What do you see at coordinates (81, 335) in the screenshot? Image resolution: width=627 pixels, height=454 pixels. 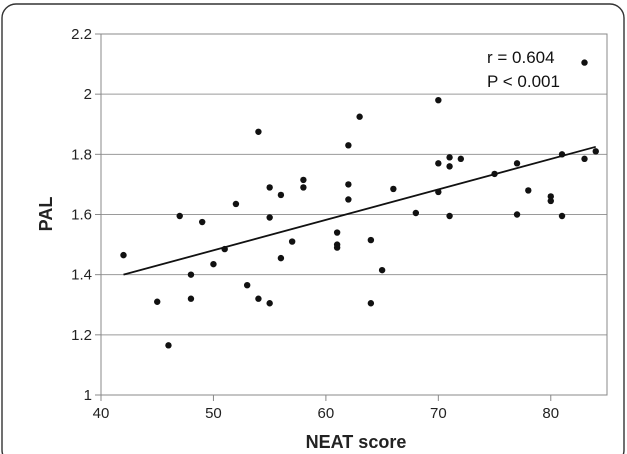 I see `y-tick-label: 1.2` at bounding box center [81, 335].